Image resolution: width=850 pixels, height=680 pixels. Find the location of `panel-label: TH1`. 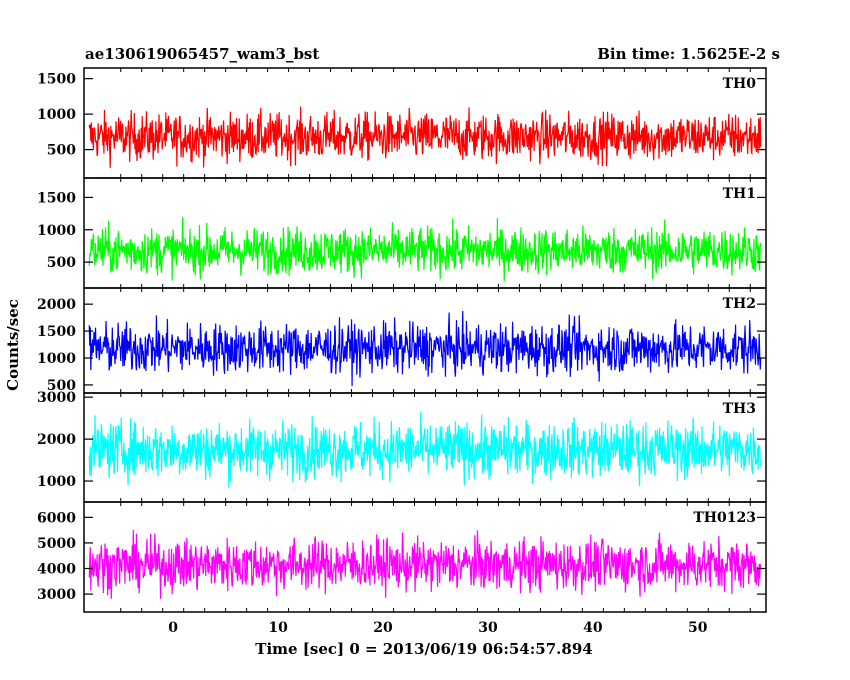

panel-label: TH1 is located at coordinates (739, 194).